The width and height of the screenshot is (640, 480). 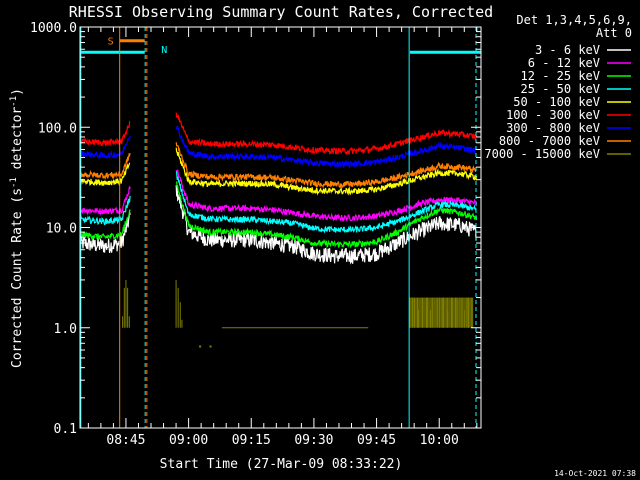 What do you see at coordinates (595, 473) in the screenshot?
I see `footer-timestamp: 14-Oct-2021 07:38` at bounding box center [595, 473].